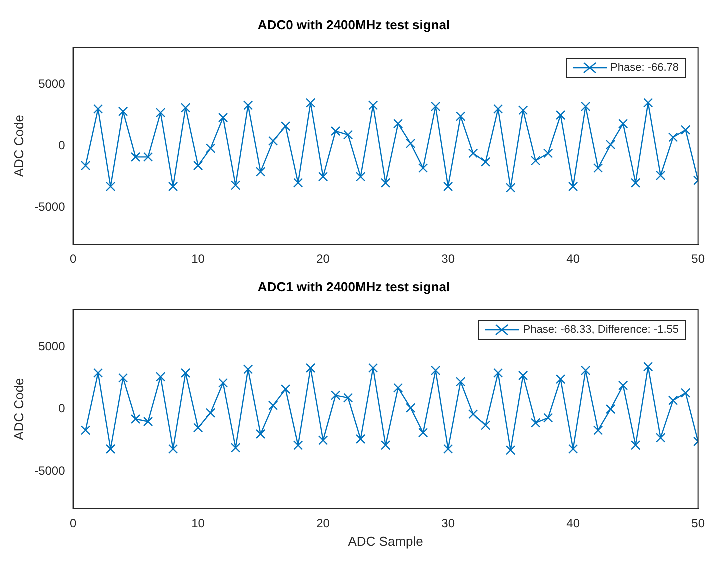 This screenshot has height=565, width=716. What do you see at coordinates (62, 145) in the screenshot?
I see `y-tick-label: 0` at bounding box center [62, 145].